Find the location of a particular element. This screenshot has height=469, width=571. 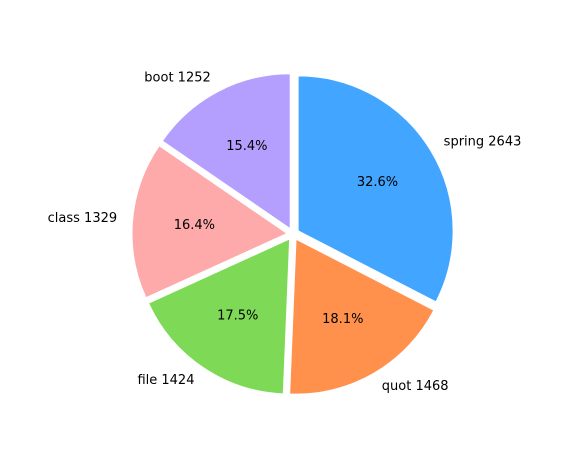

pie-slice-file is located at coordinates (219, 316).